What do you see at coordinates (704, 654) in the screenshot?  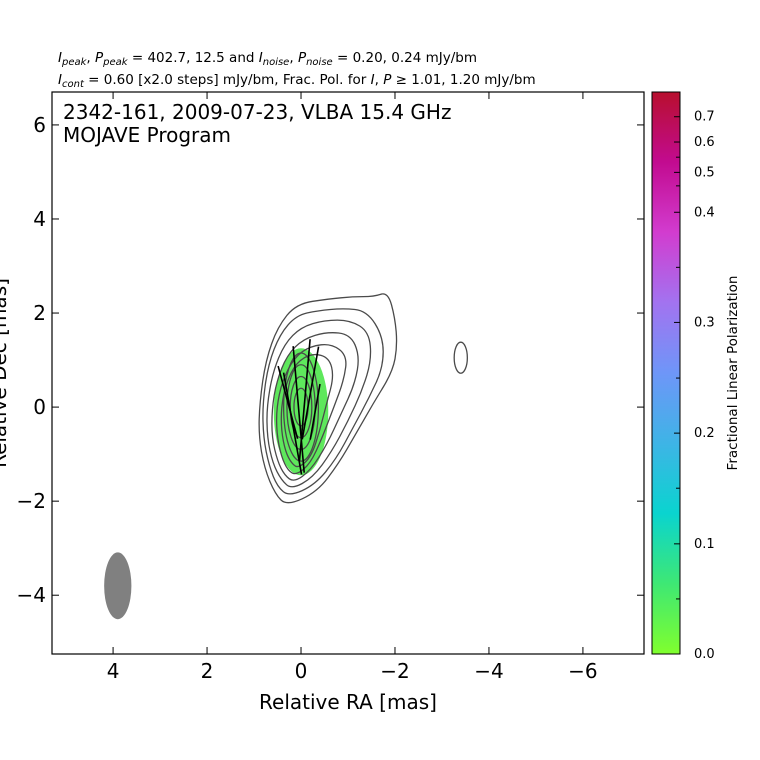 I see `colorbar-tick-label-0: 0.0` at bounding box center [704, 654].